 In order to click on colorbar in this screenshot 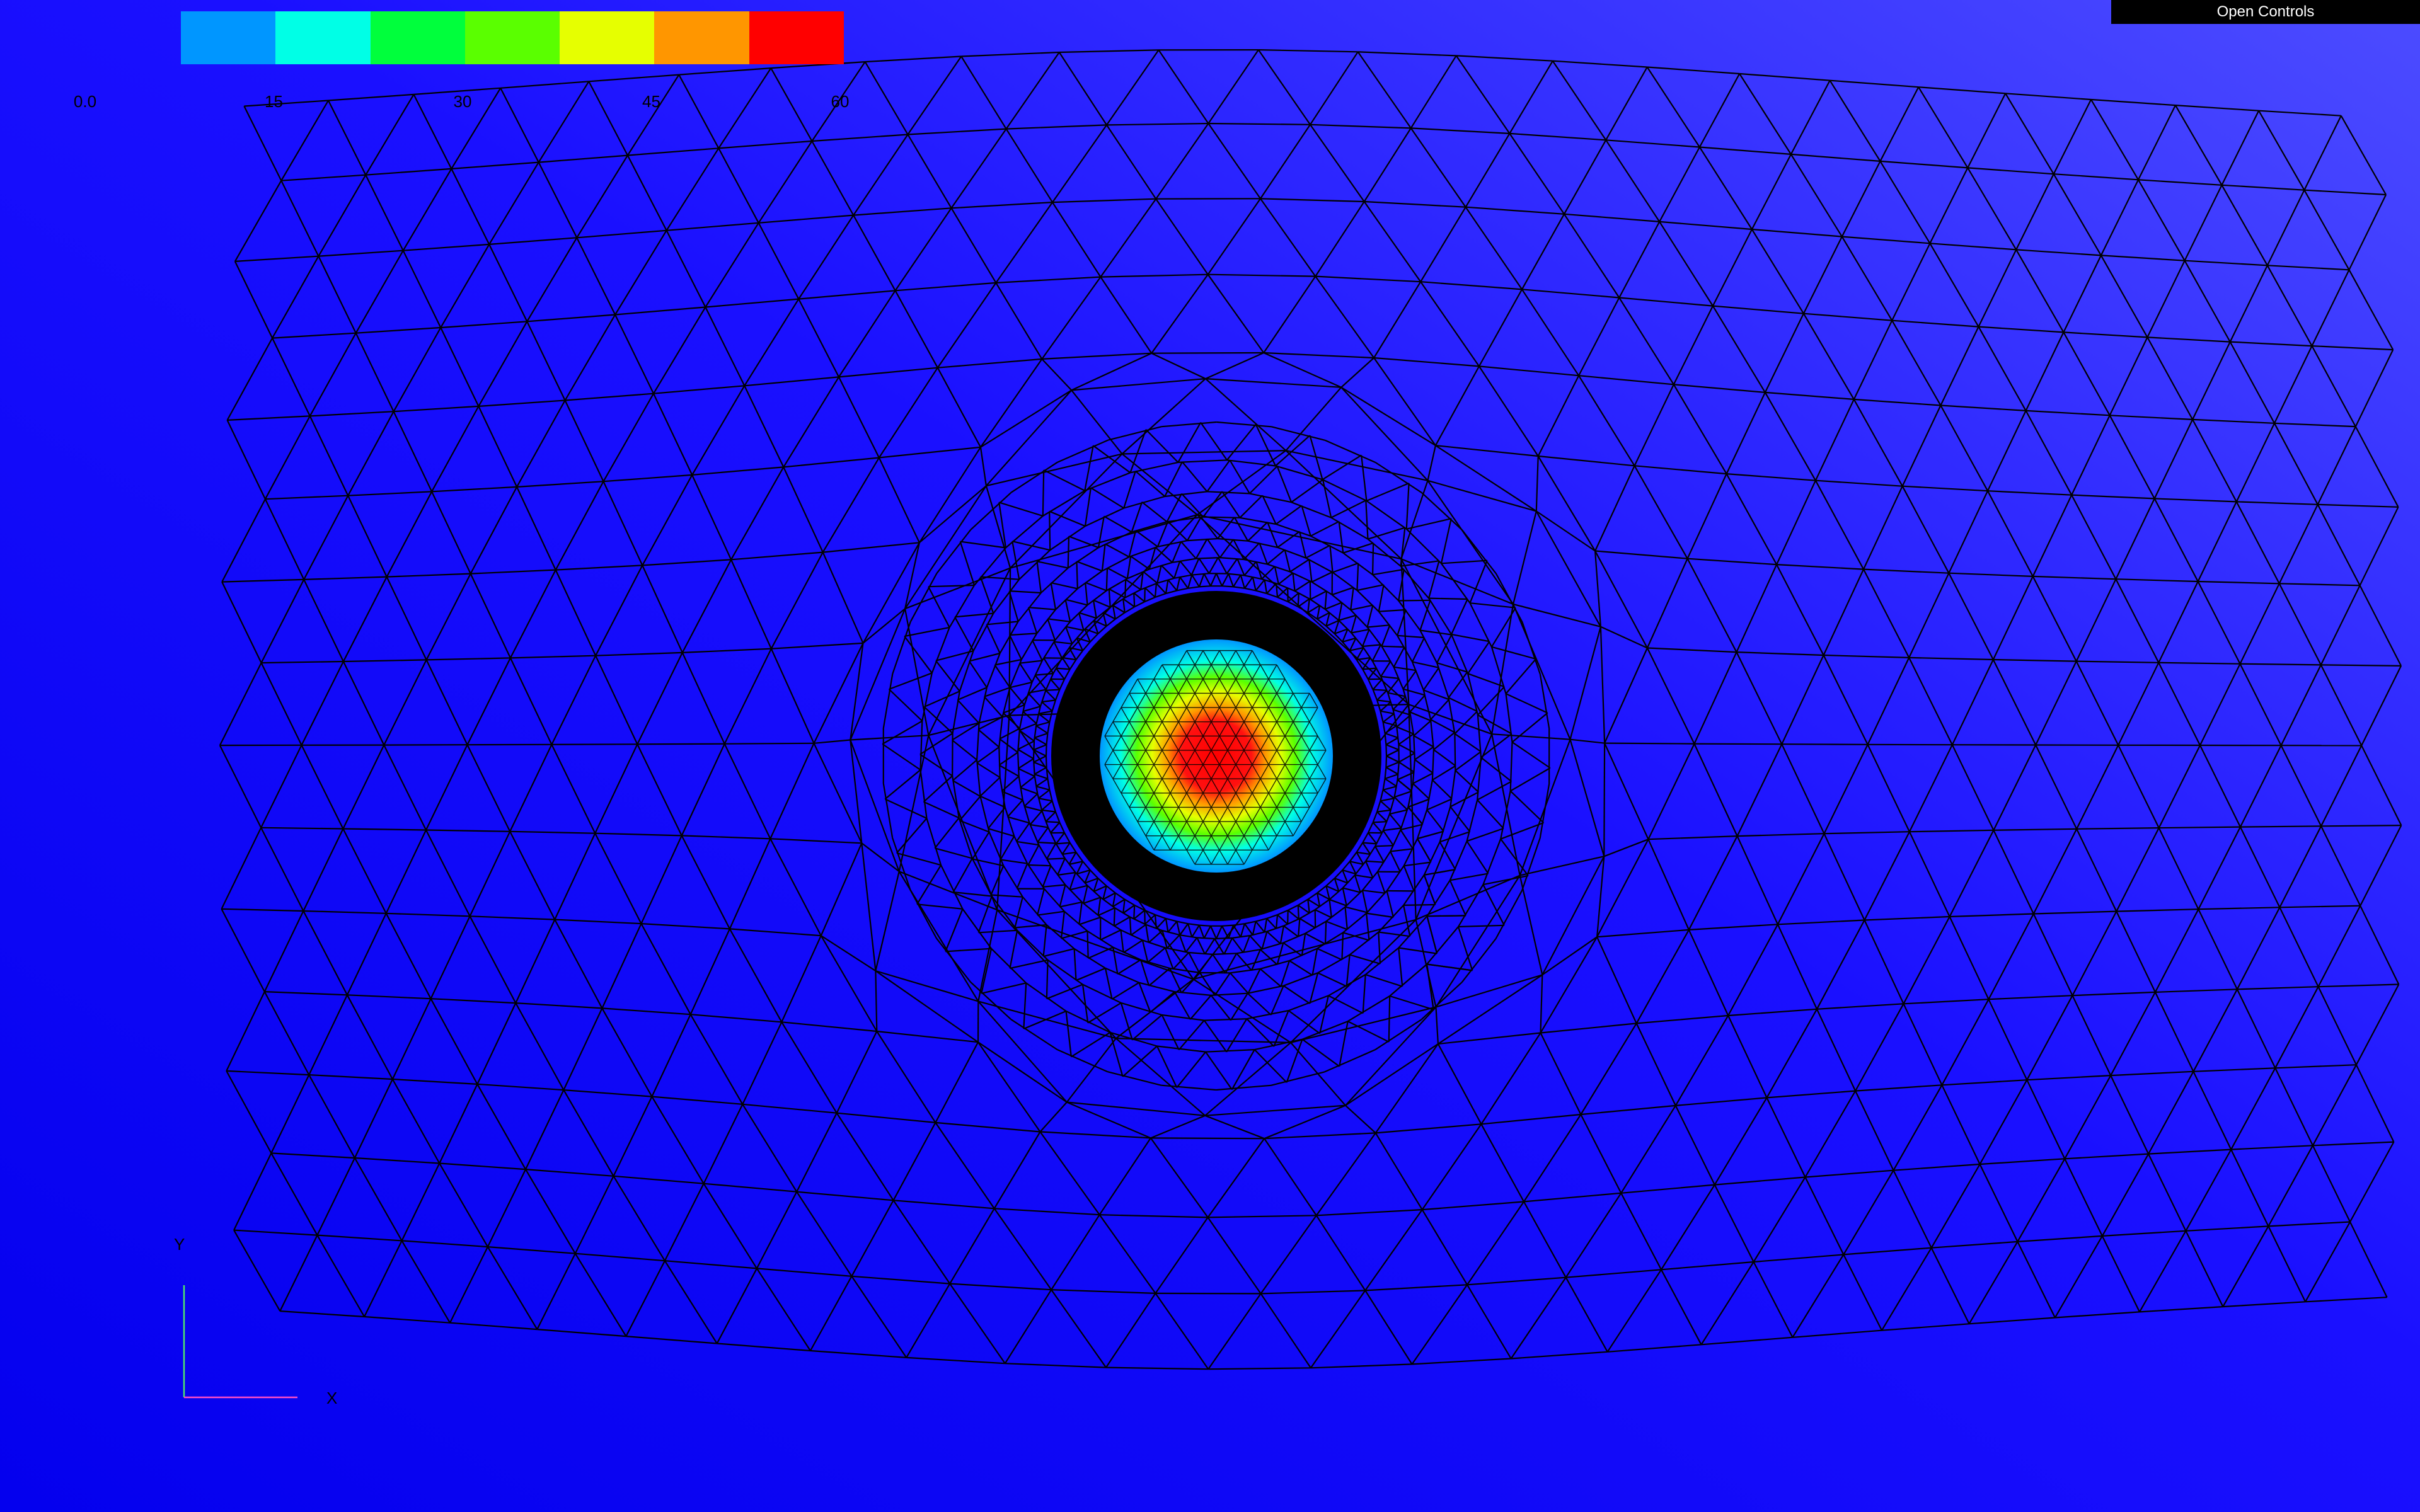, I will do `click(513, 37)`.